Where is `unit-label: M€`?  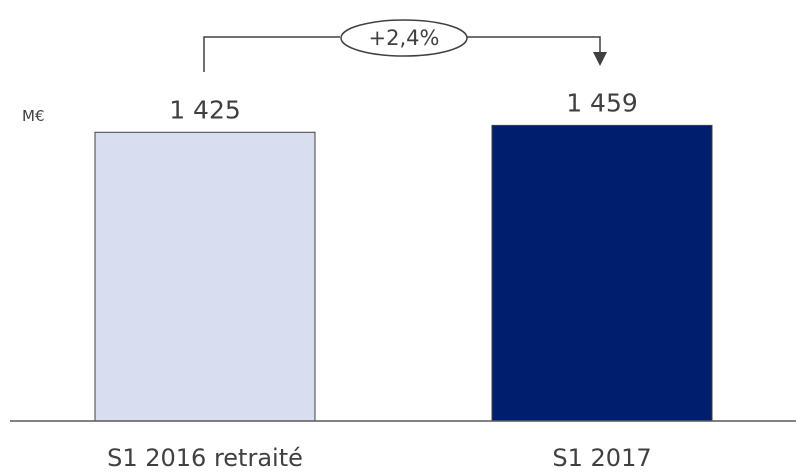 unit-label: M€ is located at coordinates (33, 116).